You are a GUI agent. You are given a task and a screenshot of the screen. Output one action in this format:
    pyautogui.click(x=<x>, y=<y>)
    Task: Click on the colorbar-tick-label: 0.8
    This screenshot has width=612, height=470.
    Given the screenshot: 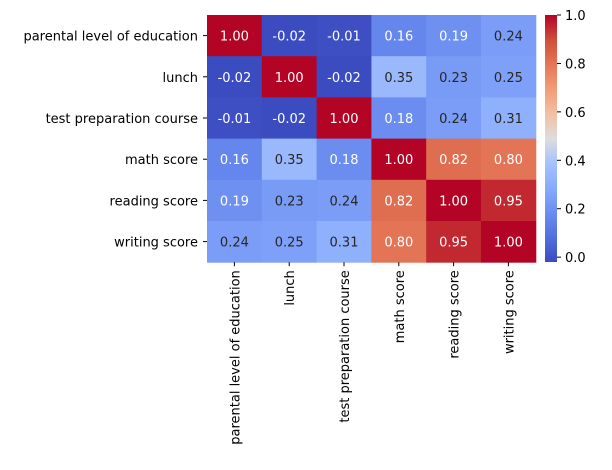 What is the action you would take?
    pyautogui.click(x=575, y=64)
    